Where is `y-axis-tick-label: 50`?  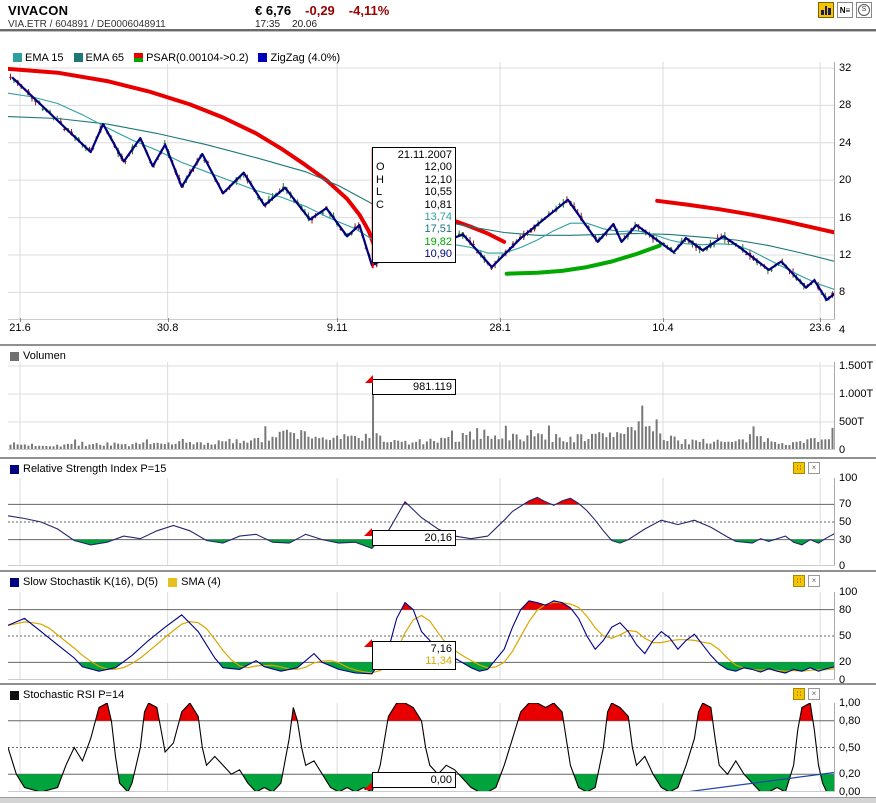 y-axis-tick-label: 50 is located at coordinates (845, 636).